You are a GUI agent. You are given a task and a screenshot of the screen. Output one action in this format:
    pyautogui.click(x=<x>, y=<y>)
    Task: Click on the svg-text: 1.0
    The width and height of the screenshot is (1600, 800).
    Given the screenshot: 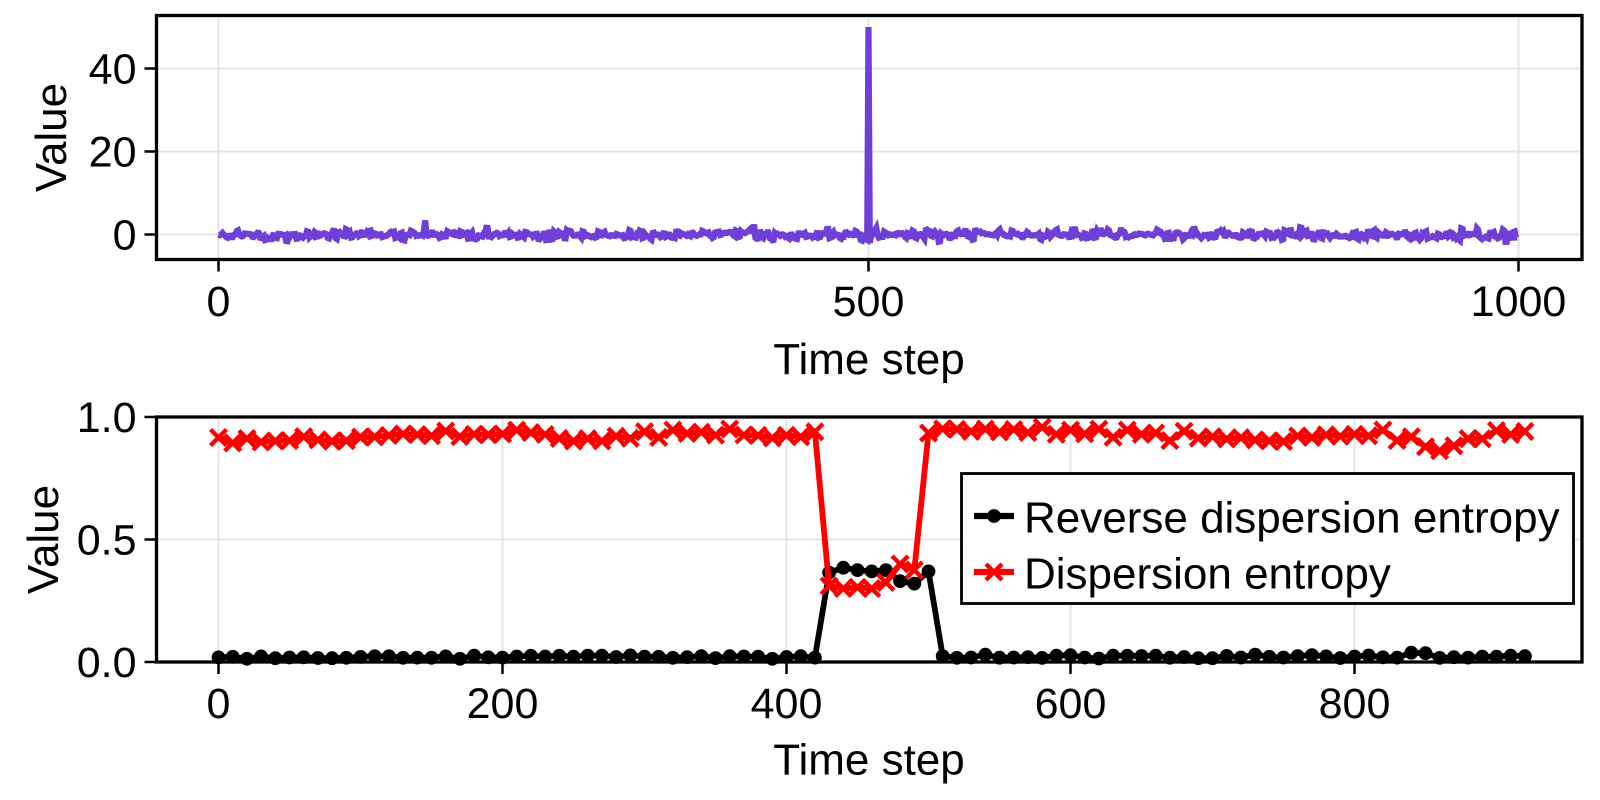 What is the action you would take?
    pyautogui.click(x=107, y=418)
    